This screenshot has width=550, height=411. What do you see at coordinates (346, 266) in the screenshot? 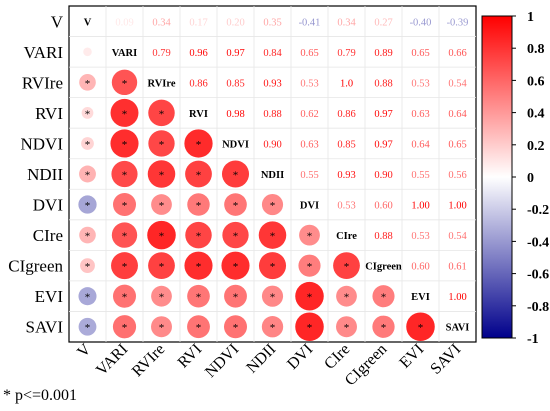
I see `cell-circle-cigreen-cire` at bounding box center [346, 266].